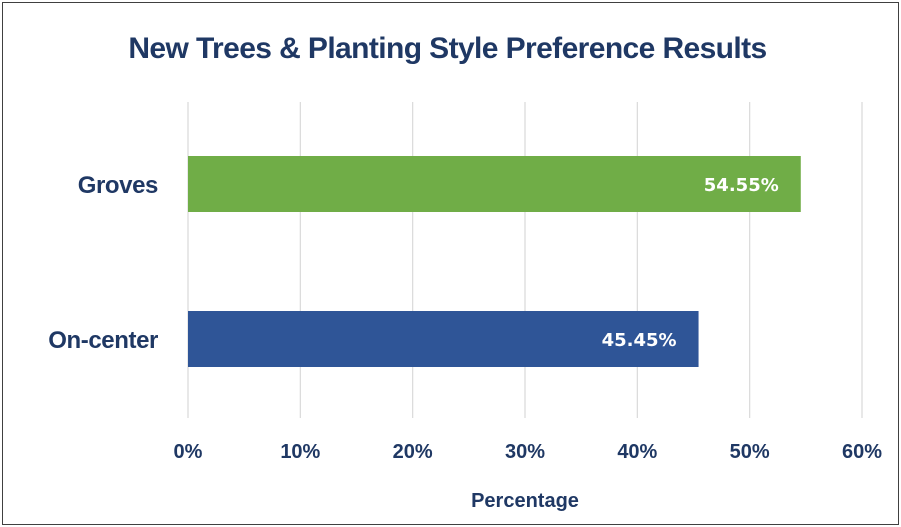 This screenshot has width=901, height=527. Describe the element at coordinates (188, 452) in the screenshot. I see `x-tick-label: 0%` at that location.